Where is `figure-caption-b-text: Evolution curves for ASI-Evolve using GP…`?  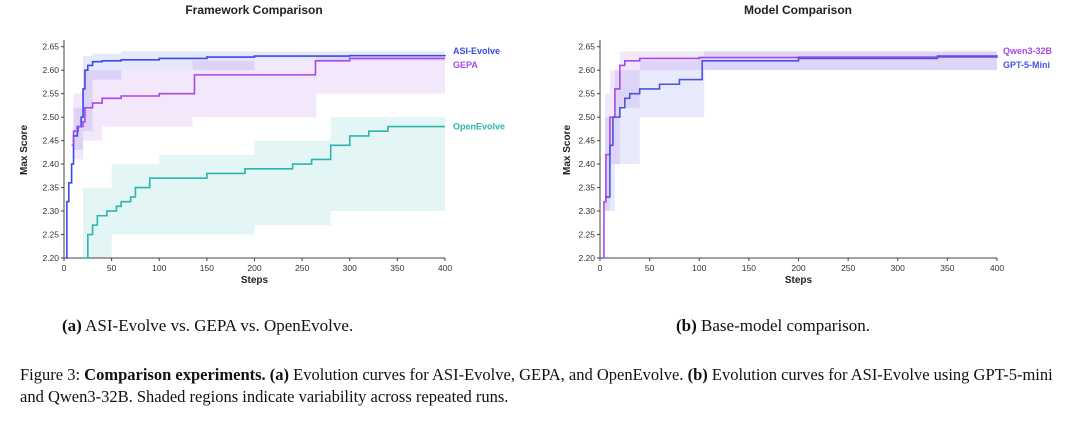
figure-caption-b-text: Evolution curves for ASI-Evolve using GP… is located at coordinates (536, 385).